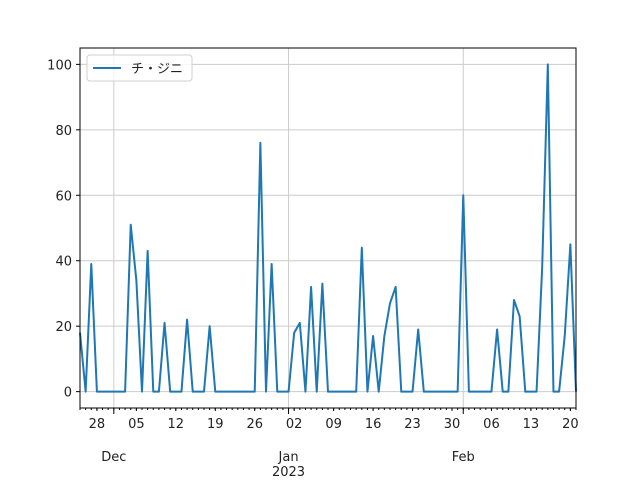 This screenshot has height=480, width=640. Describe the element at coordinates (294, 424) in the screenshot. I see `x-tick-label: 02` at that location.